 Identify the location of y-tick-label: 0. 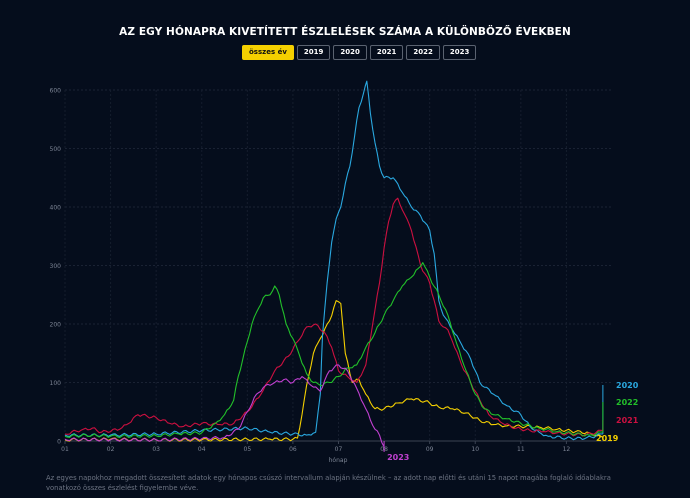
(59, 442).